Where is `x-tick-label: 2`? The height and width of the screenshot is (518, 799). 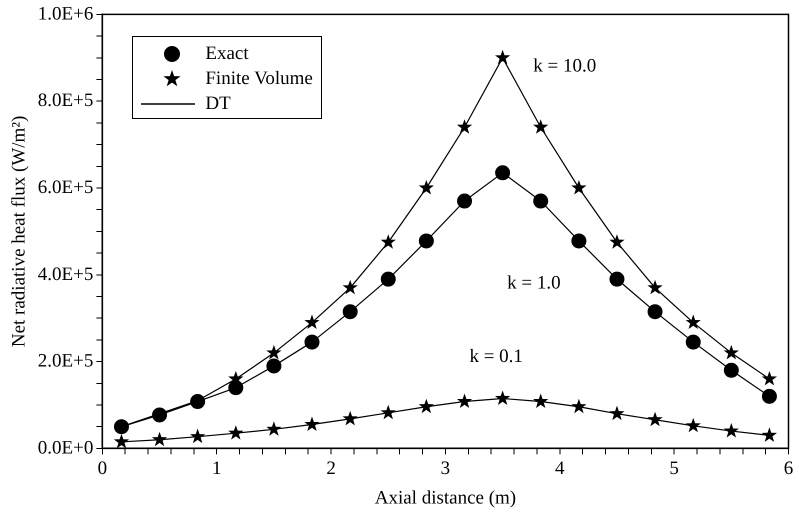 x-tick-label: 2 is located at coordinates (331, 468).